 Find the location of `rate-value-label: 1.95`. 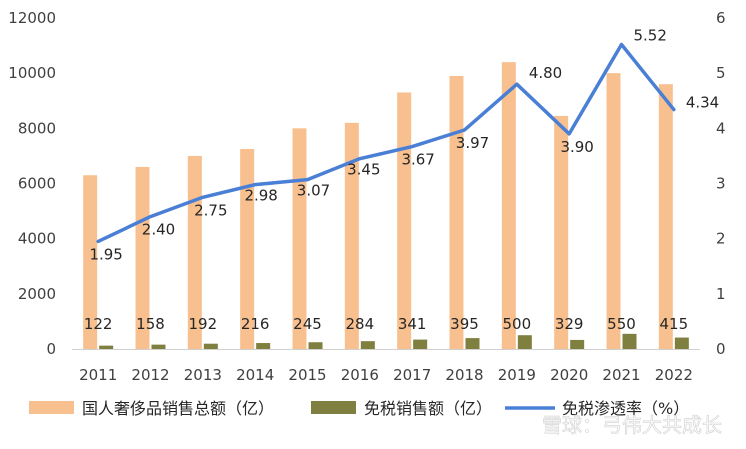

rate-value-label: 1.95 is located at coordinates (105, 254).